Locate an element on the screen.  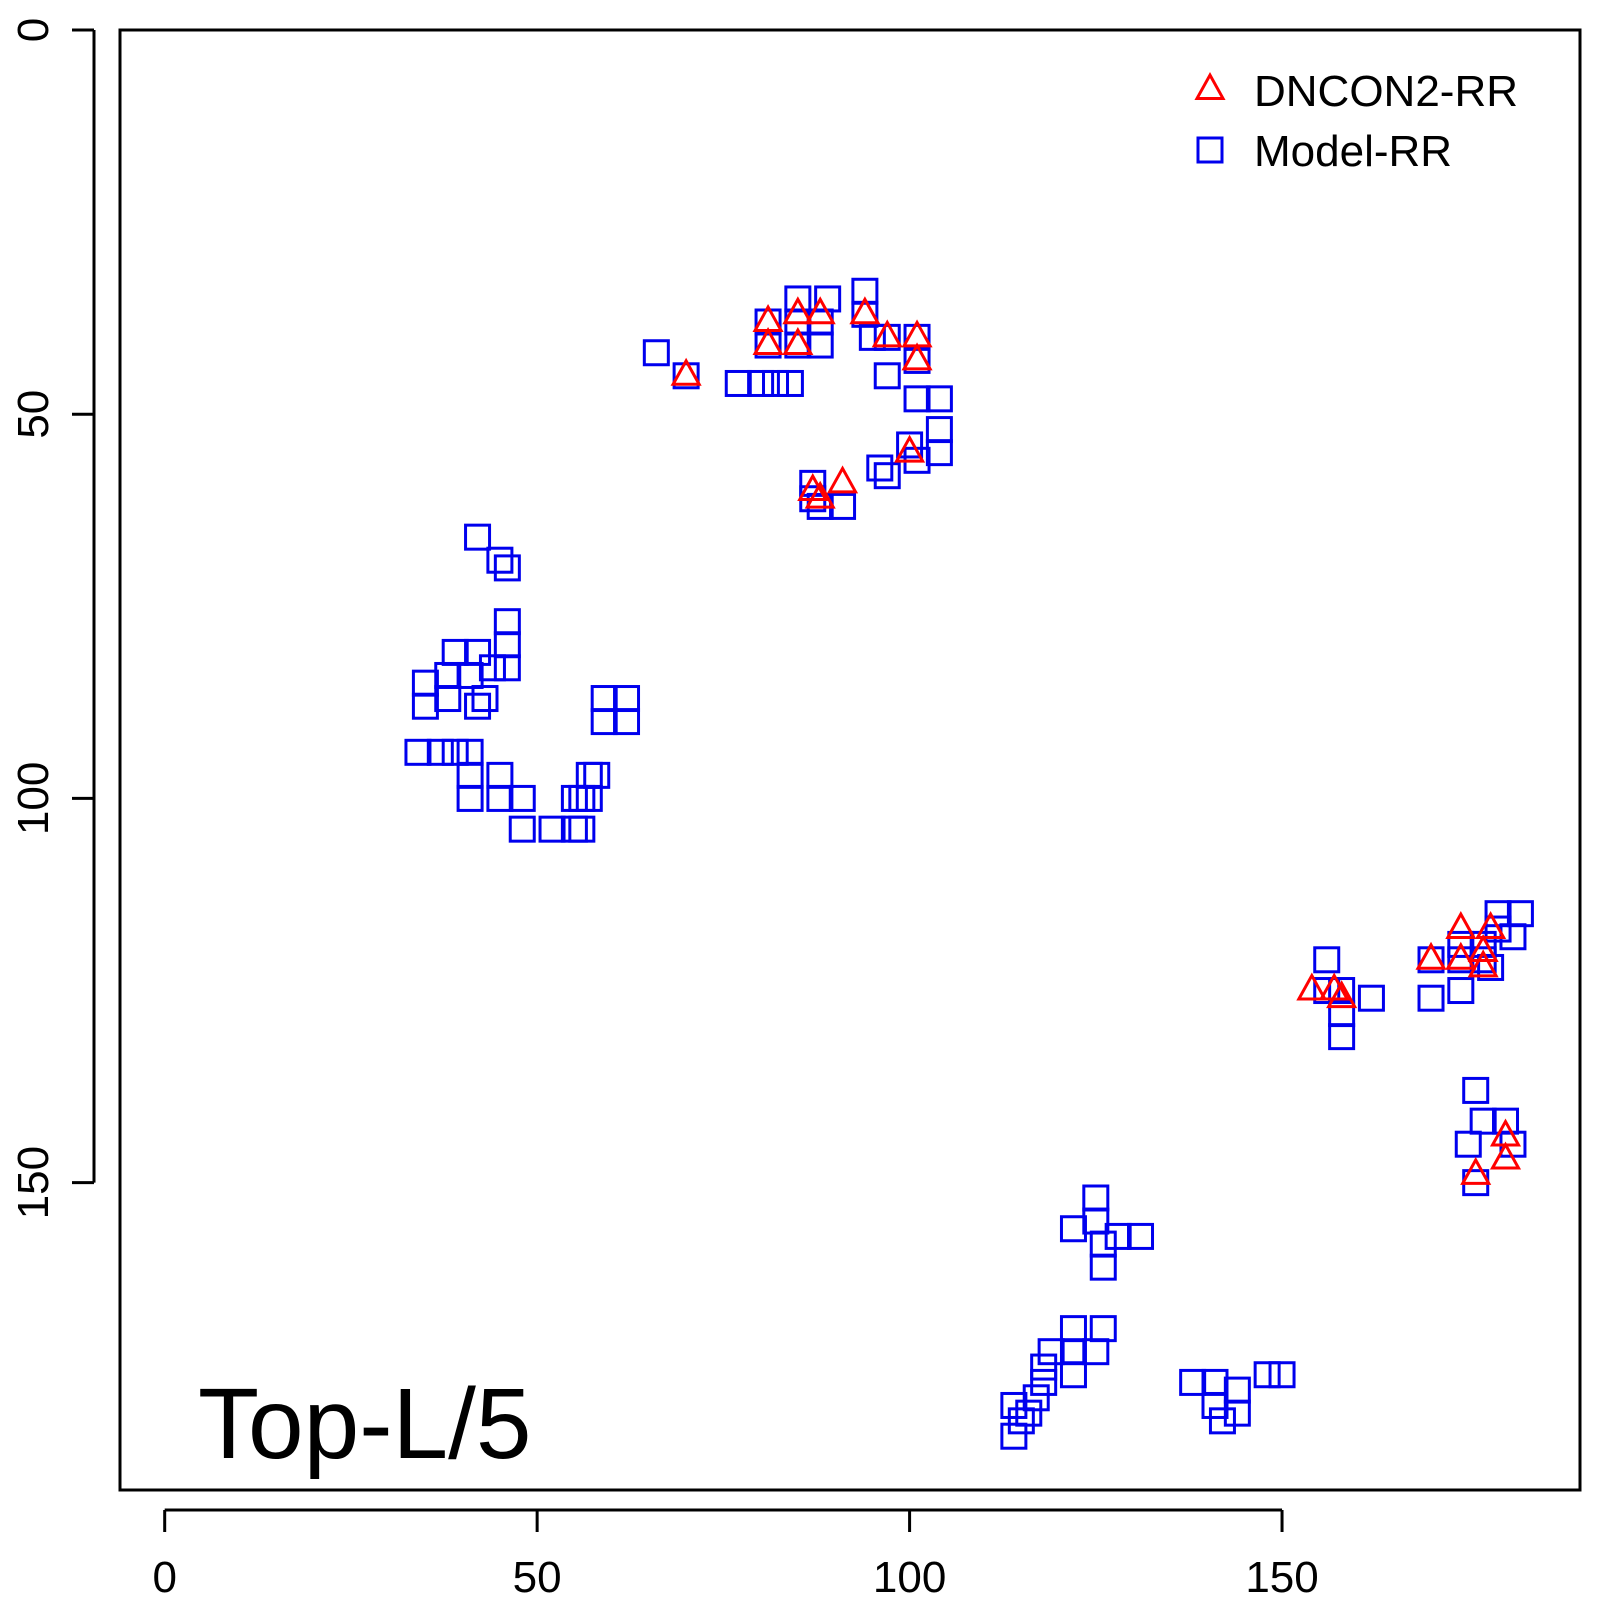
y-tick-label: 0 is located at coordinates (33, 30).